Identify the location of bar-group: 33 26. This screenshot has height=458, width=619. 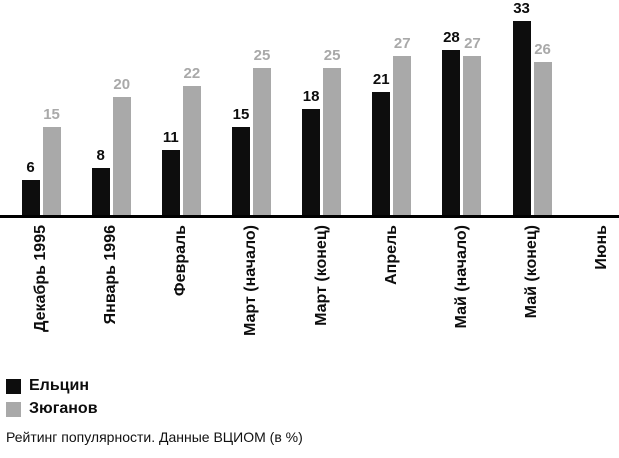
(532, 107).